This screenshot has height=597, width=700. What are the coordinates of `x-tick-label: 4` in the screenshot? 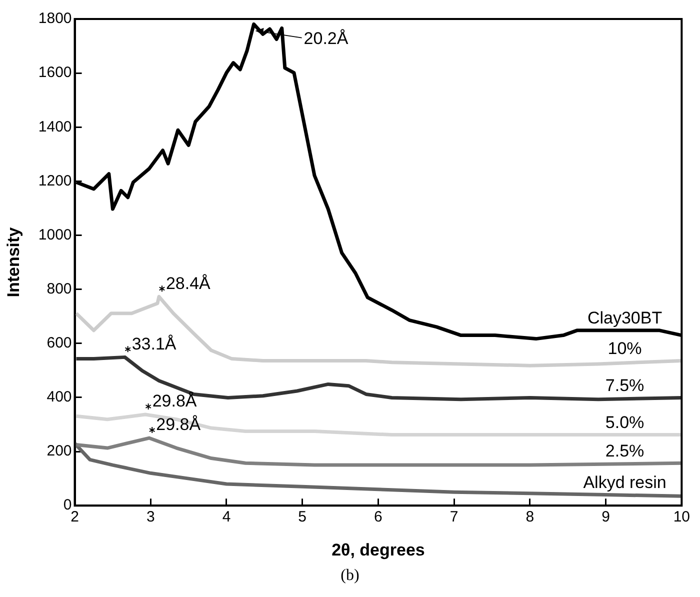 It's located at (226, 517).